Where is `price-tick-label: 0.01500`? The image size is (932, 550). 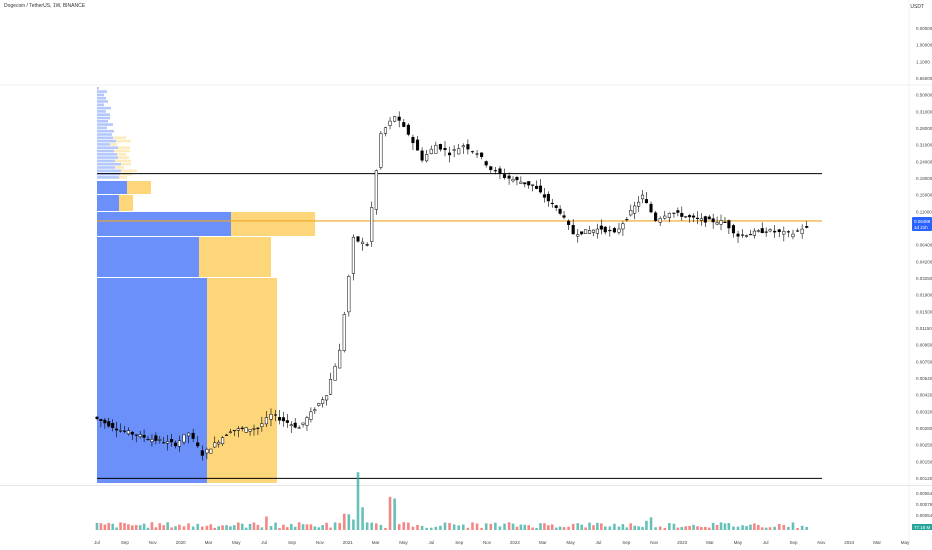
price-tick-label: 0.01500 is located at coordinates (924, 311).